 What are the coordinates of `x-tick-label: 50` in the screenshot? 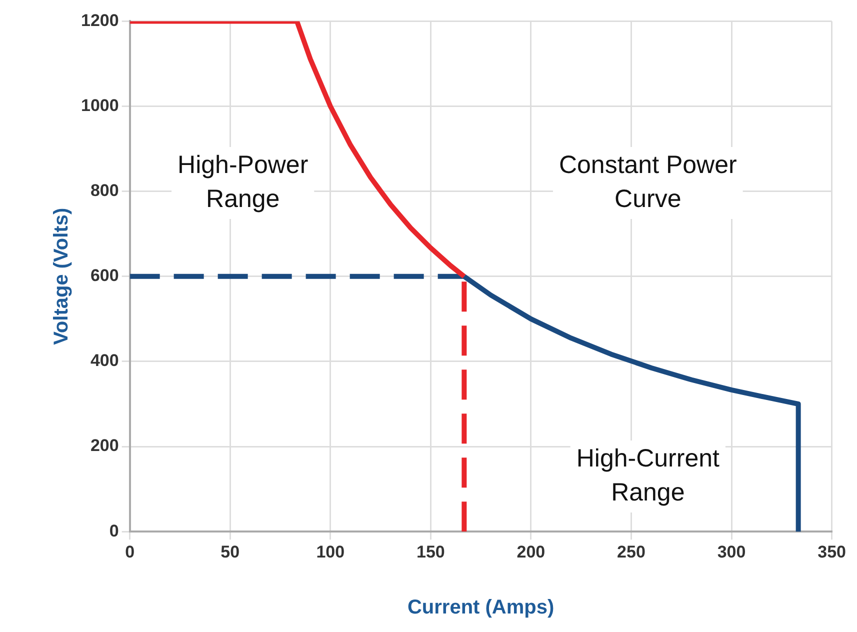 It's located at (230, 552).